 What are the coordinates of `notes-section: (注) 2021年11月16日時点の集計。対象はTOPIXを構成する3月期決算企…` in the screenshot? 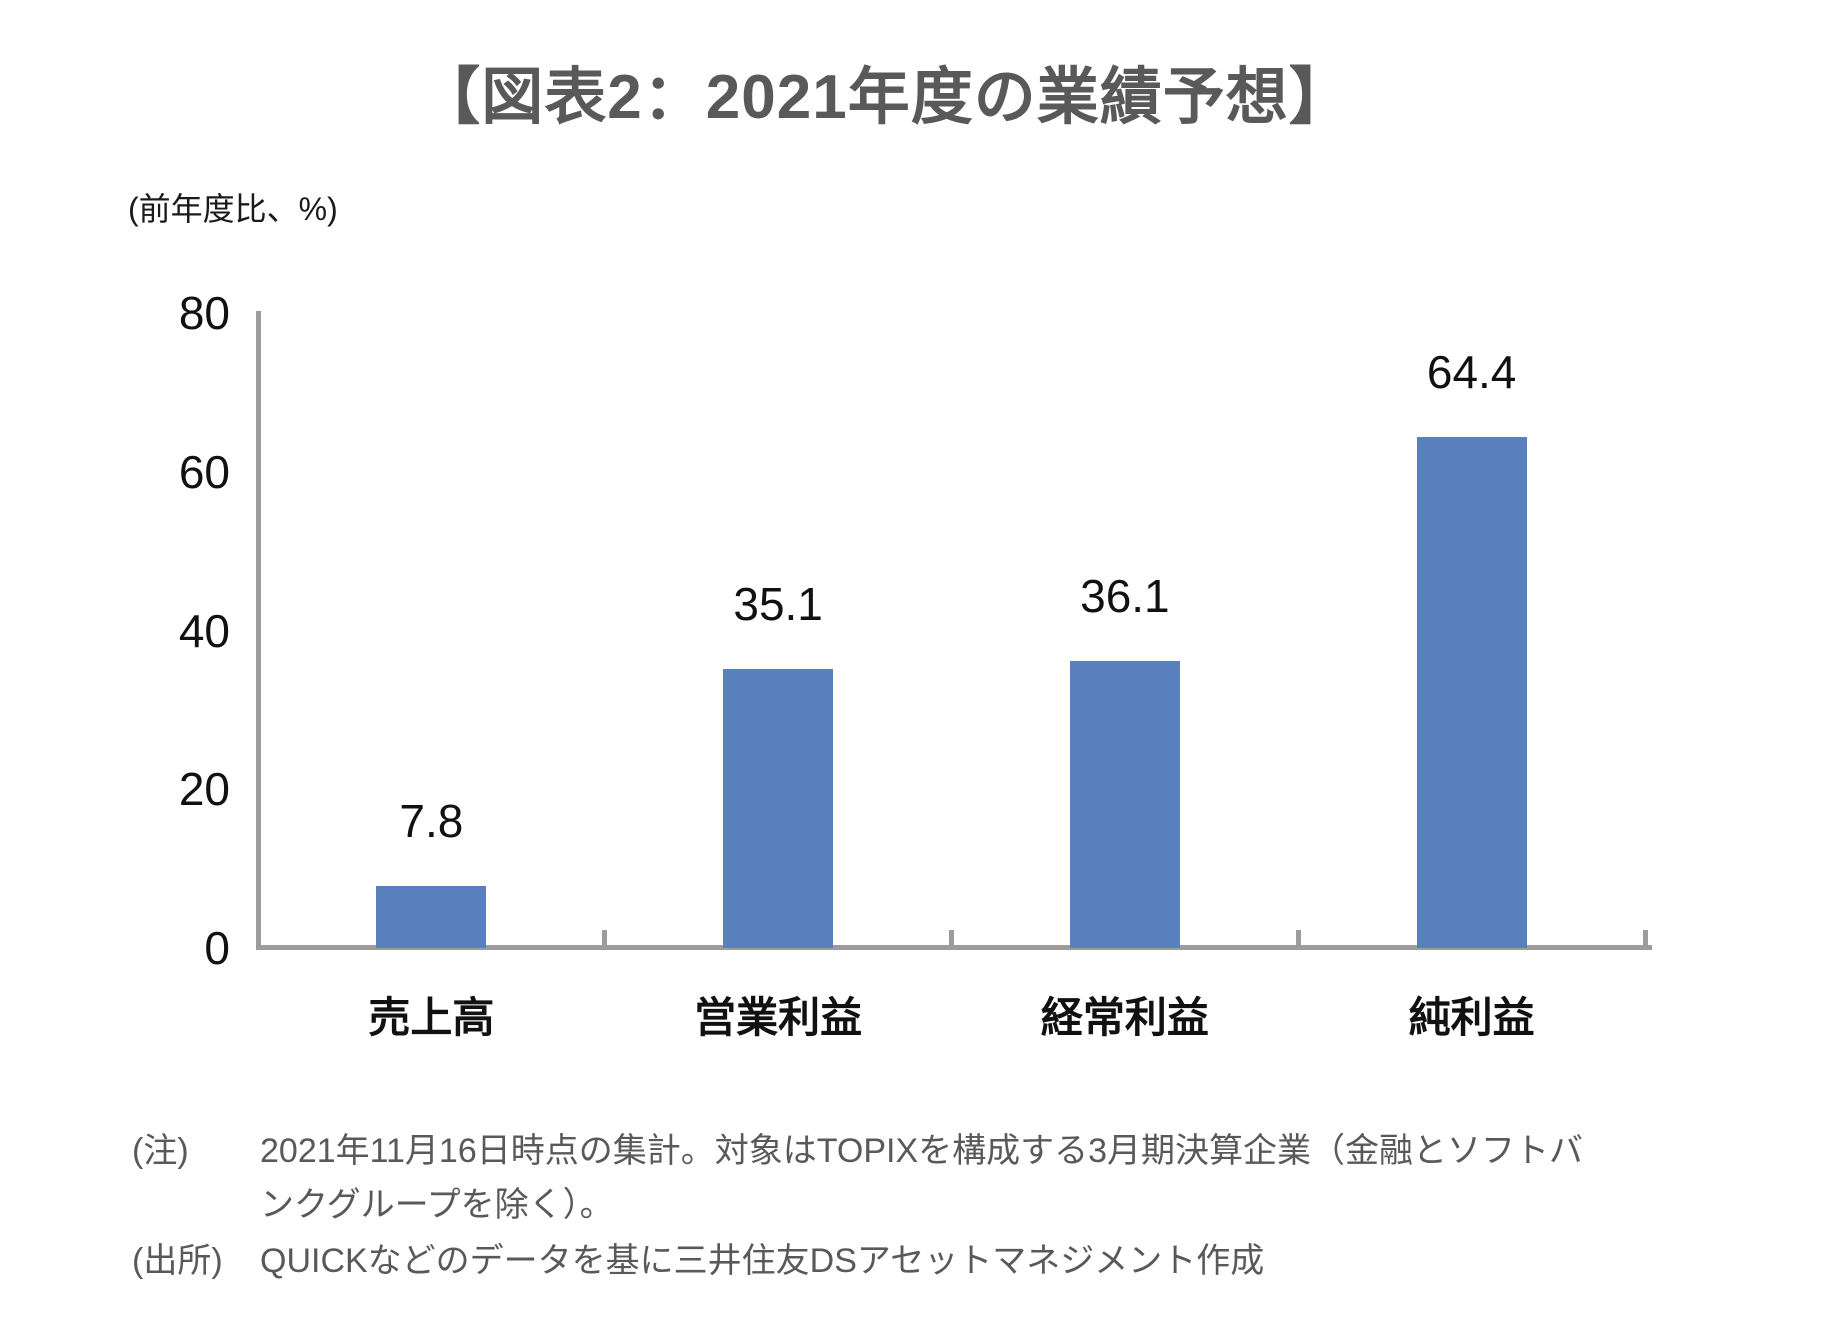 It's located at (861, 1206).